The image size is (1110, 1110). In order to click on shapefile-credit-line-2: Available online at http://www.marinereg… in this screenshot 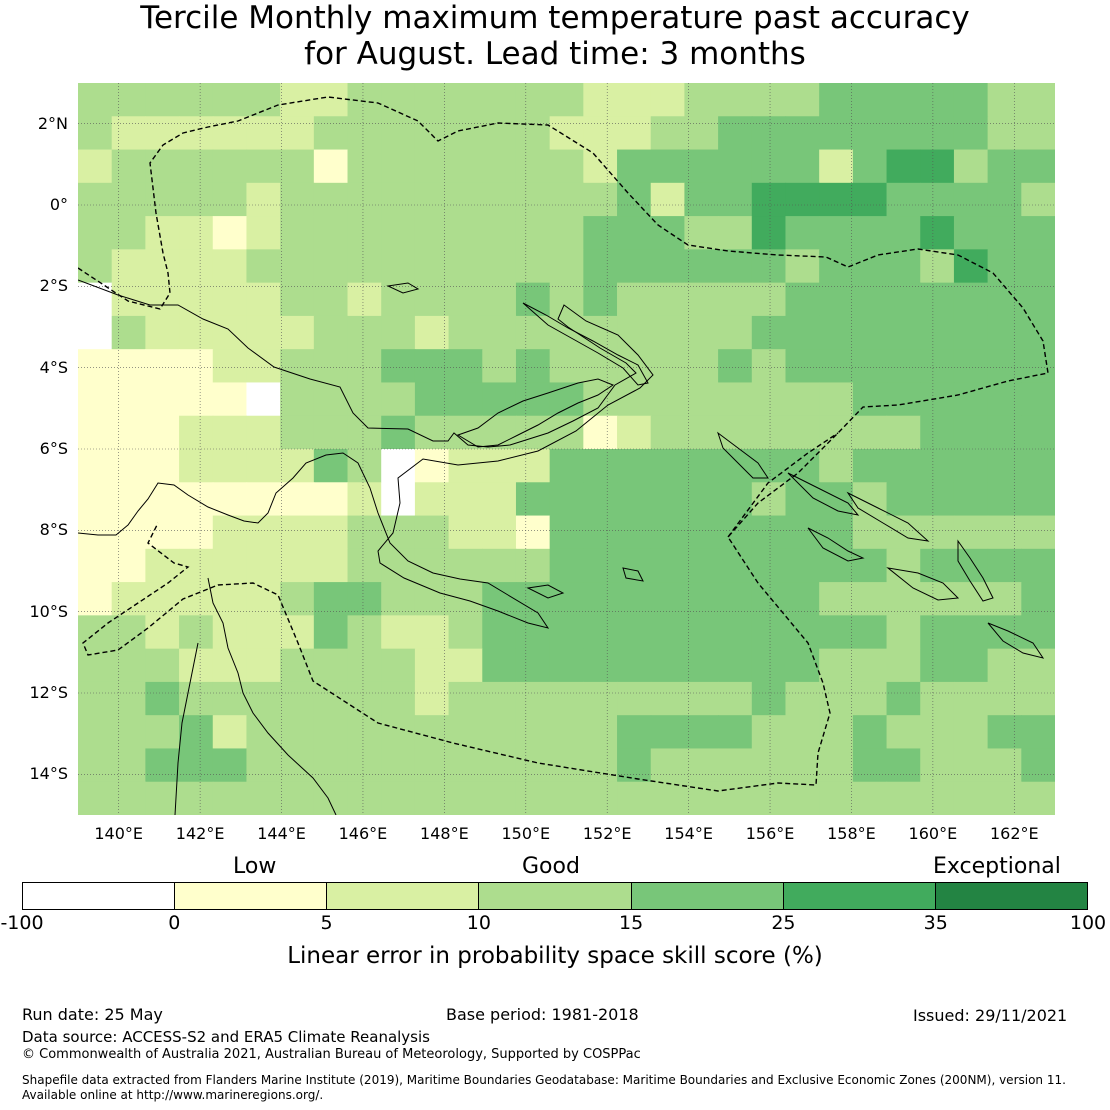, I will do `click(173, 1095)`.